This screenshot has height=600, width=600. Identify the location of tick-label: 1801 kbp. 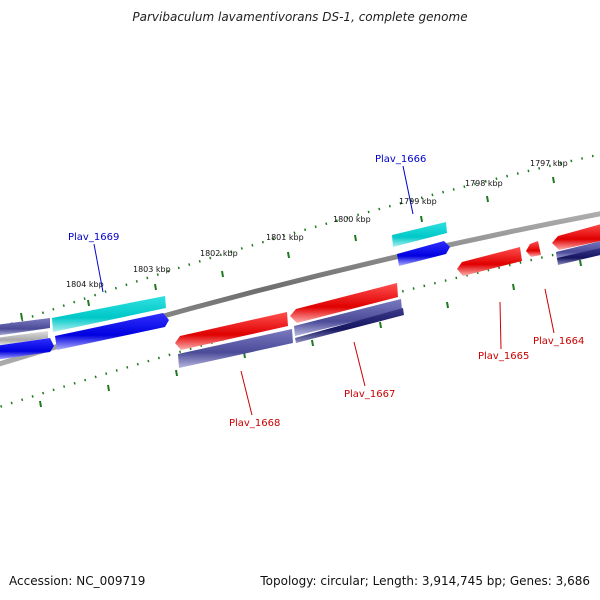
(285, 237).